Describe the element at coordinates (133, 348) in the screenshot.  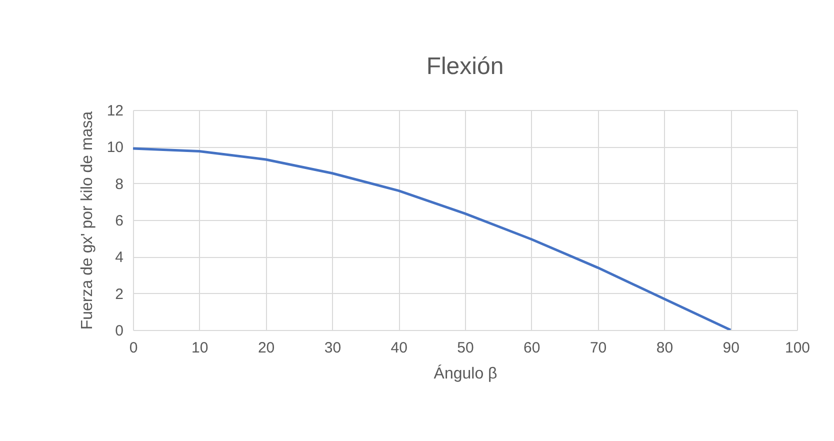
I see `x-tick-label: 0` at that location.